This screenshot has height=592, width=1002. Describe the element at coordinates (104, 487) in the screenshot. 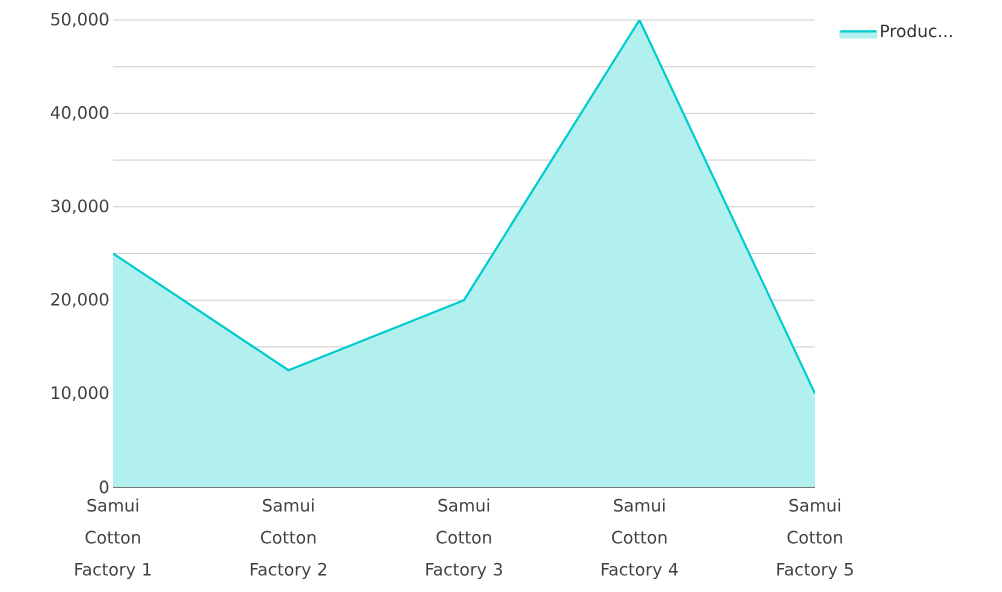

I see `y-tick-label: 0` at that location.